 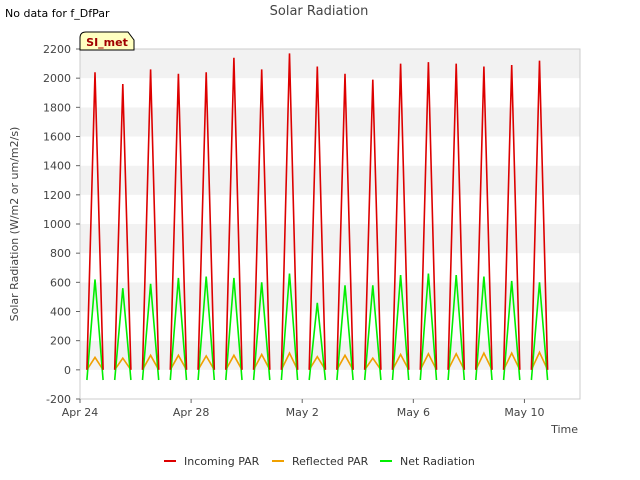 I want to click on series-reflected-par, so click(x=317, y=360).